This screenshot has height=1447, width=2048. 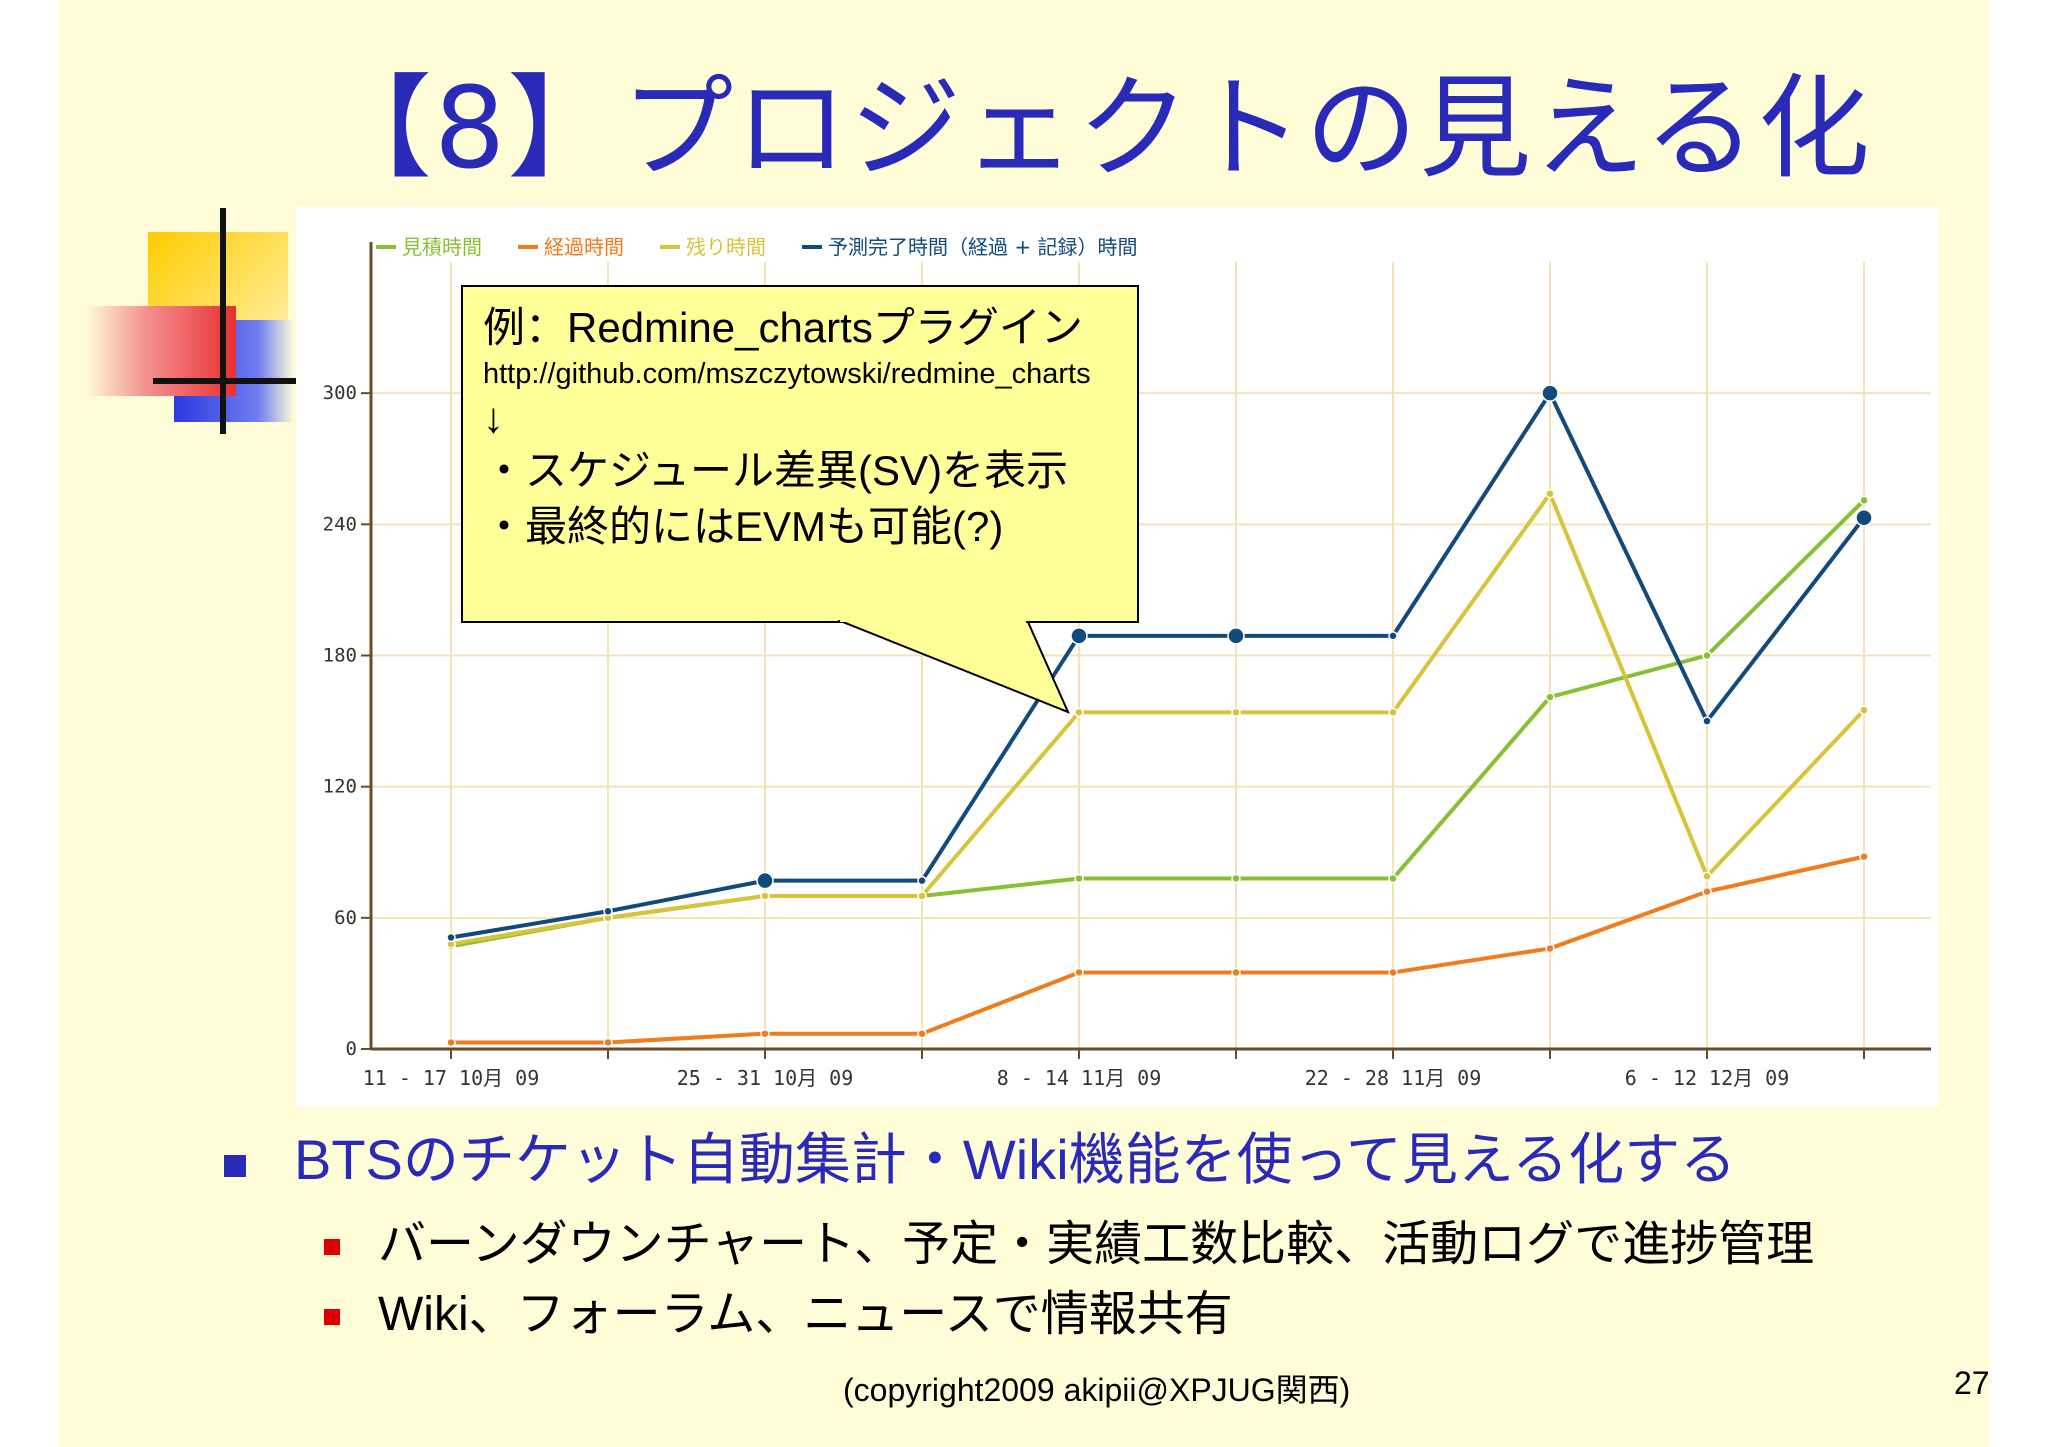 What do you see at coordinates (1096, 129) in the screenshot?
I see `slide-title: 【8】プロジェクトの見える化` at bounding box center [1096, 129].